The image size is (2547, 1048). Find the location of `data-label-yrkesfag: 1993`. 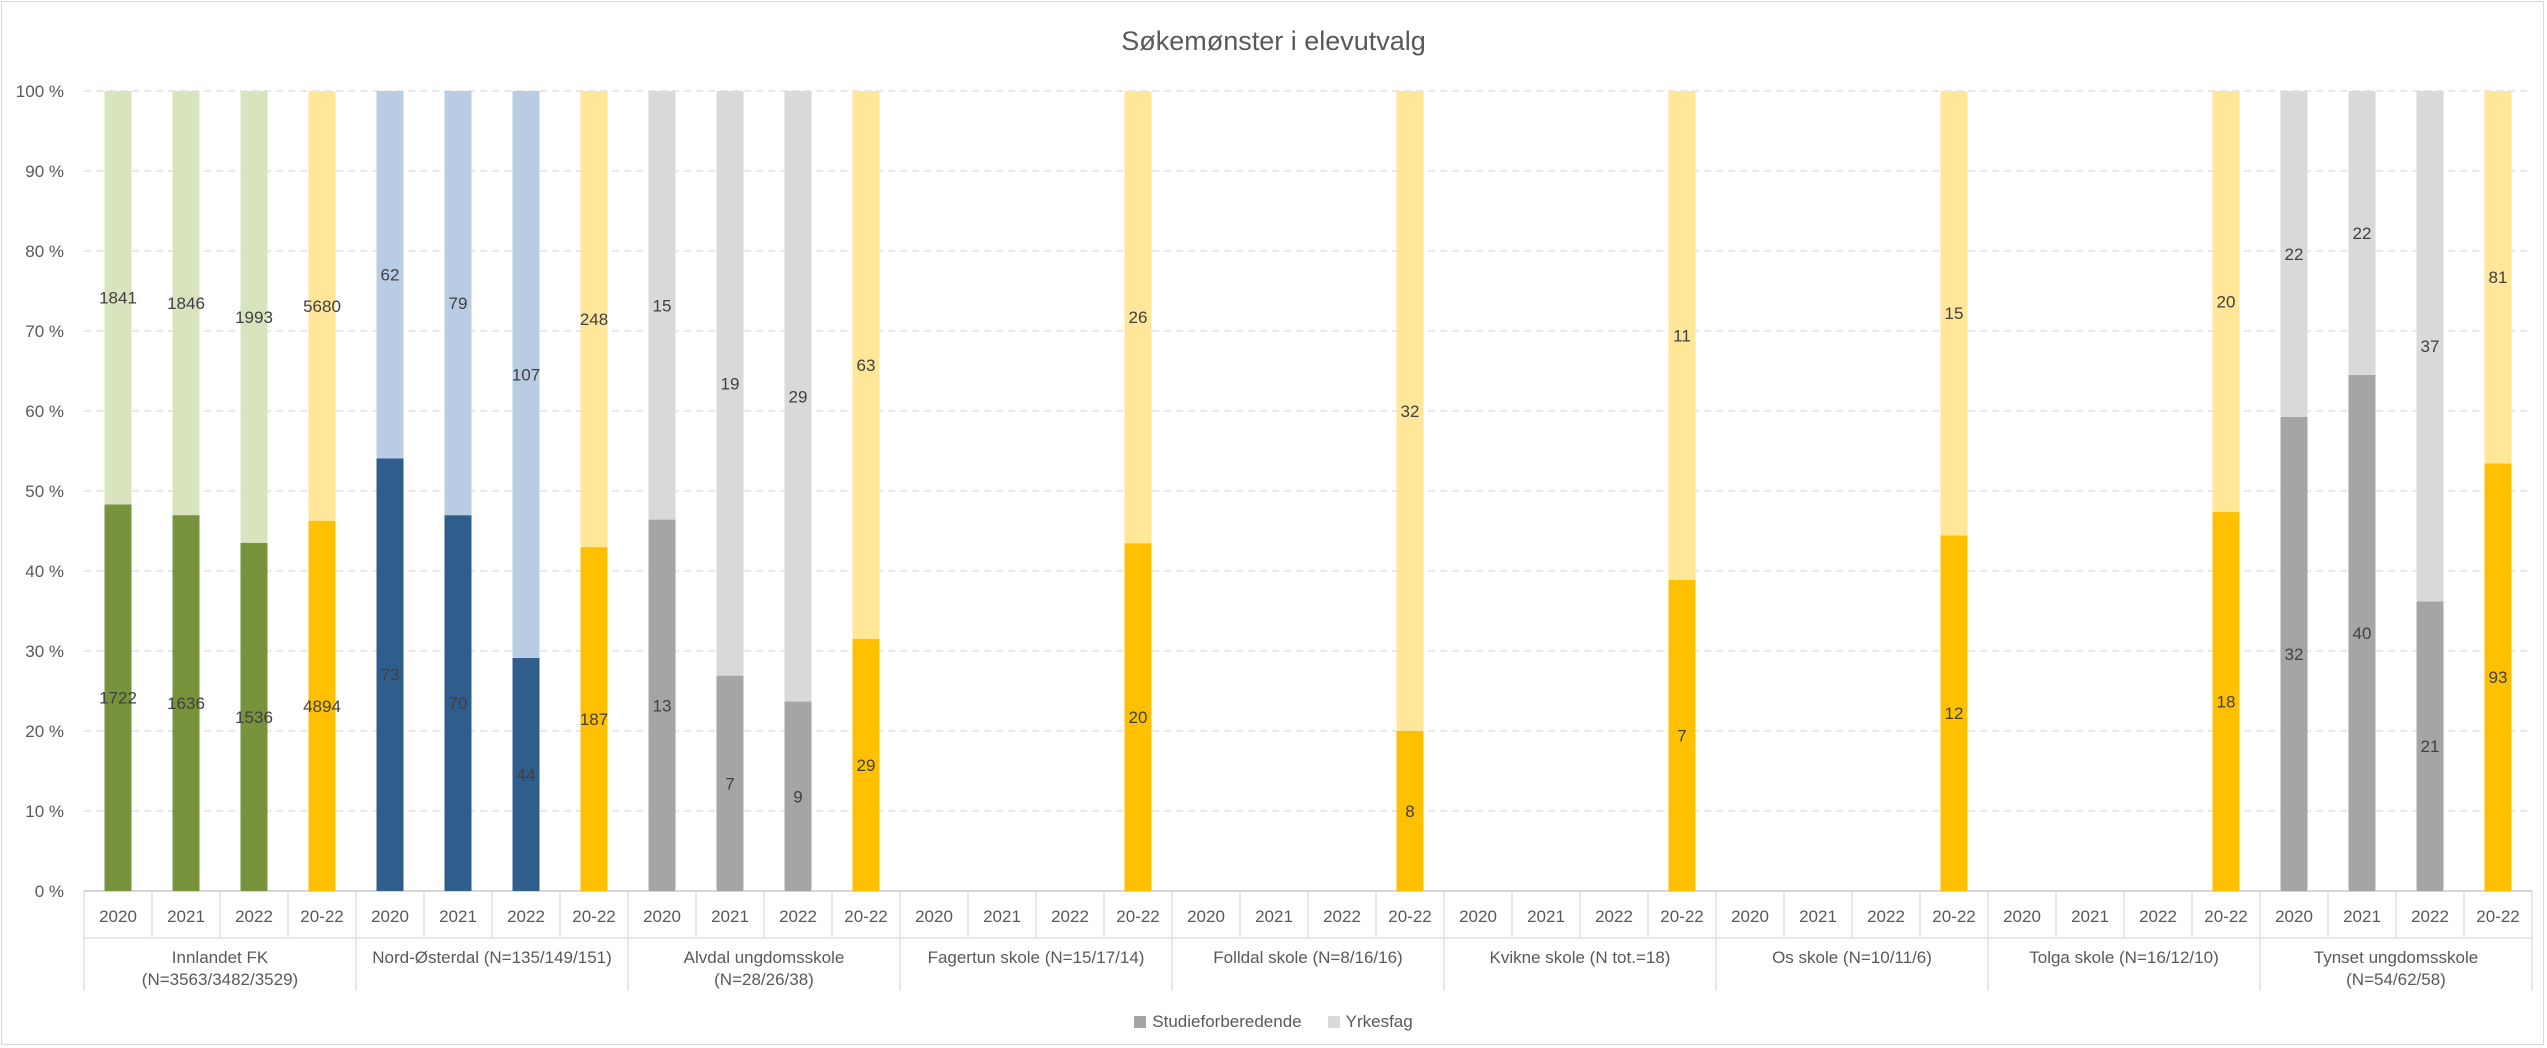

data-label-yrkesfag: 1993 is located at coordinates (254, 317).